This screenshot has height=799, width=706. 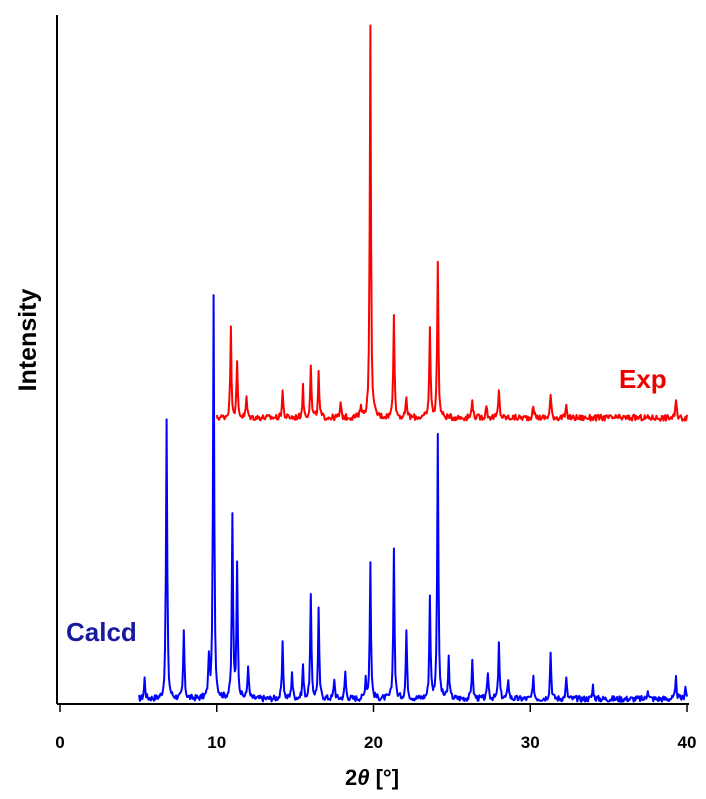 What do you see at coordinates (687, 742) in the screenshot?
I see `x-tick-label: 40` at bounding box center [687, 742].